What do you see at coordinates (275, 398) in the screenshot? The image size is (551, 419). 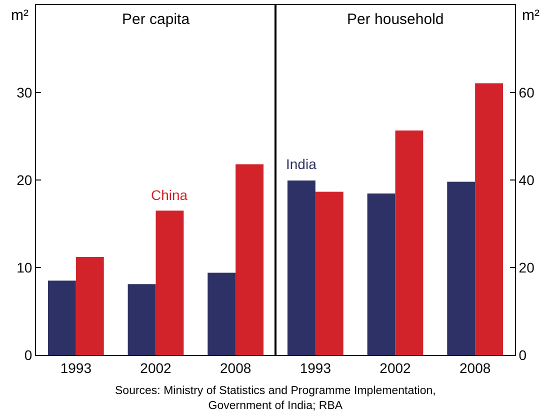 I see `source-note: Sources: Ministry of Statistics and Programme Implementation, Government of India; RBA` at bounding box center [275, 398].